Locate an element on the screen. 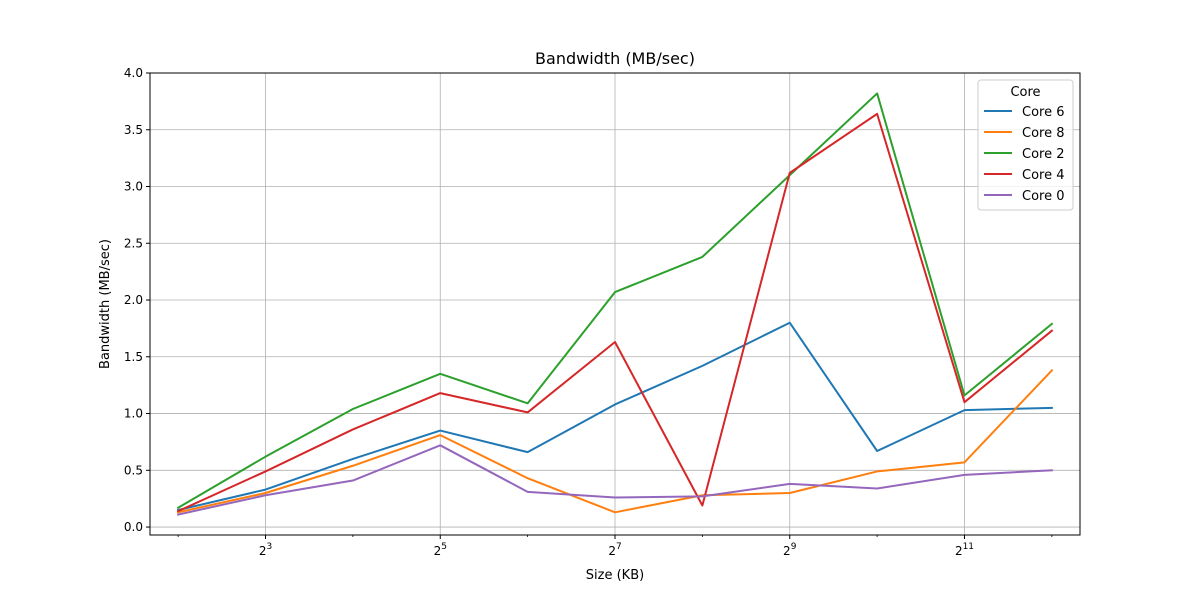 This screenshot has width=1200, height=600. legend-entry-core-8: Core 8 is located at coordinates (1024, 133).